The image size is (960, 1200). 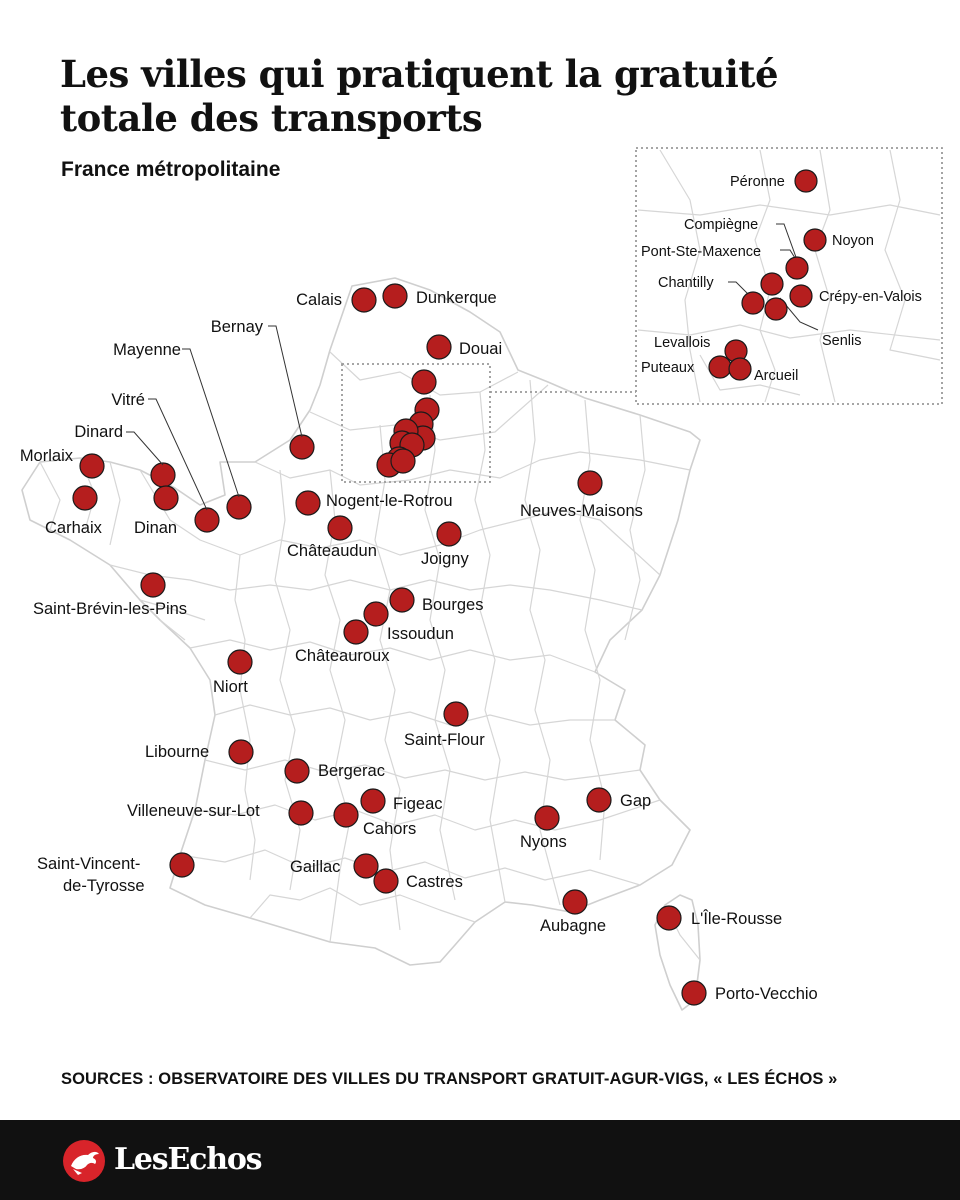 I want to click on label-neuves-maisons: Neuves-Maisons, so click(x=581, y=511).